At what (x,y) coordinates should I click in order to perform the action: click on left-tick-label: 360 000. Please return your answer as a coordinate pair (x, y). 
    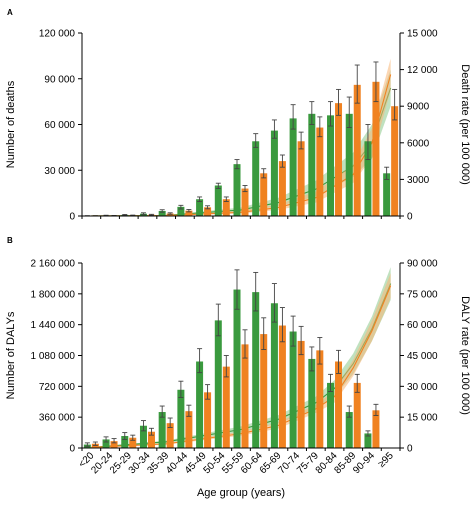
    Looking at the image, I should click on (57, 418).